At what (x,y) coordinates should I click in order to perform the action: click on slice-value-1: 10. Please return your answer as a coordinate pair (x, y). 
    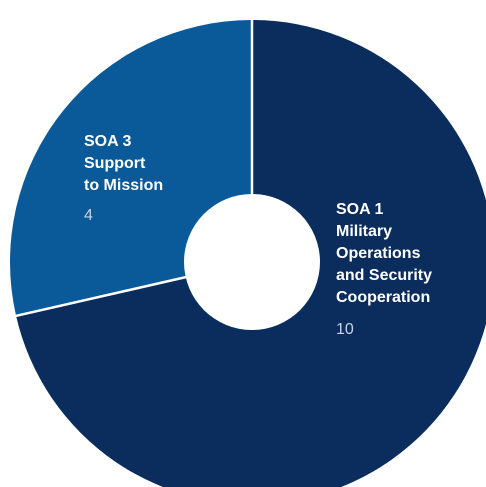
    Looking at the image, I should click on (345, 329).